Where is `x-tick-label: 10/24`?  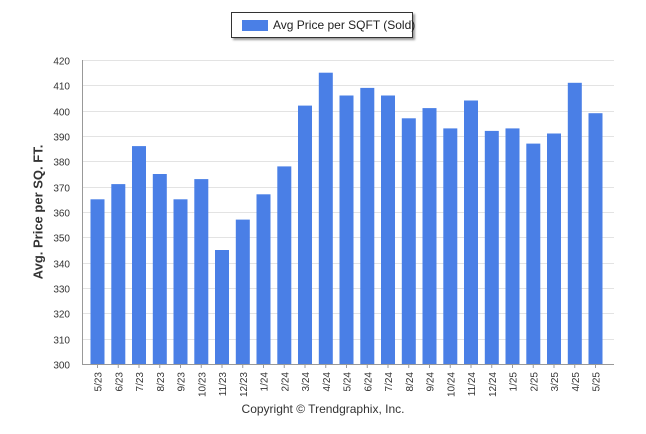 x-tick-label: 10/24 is located at coordinates (451, 384).